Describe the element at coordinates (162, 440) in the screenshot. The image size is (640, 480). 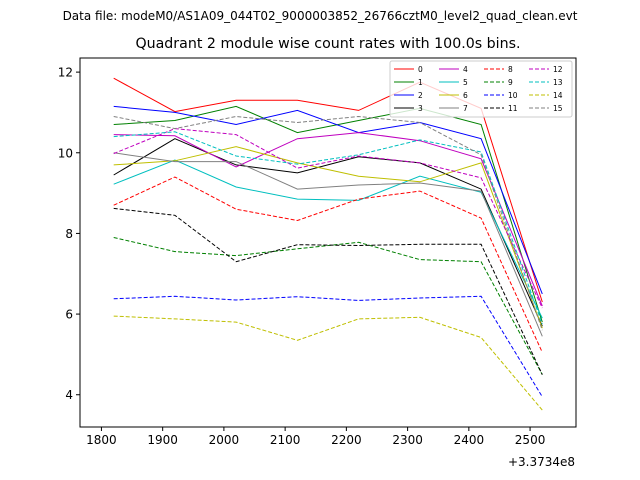
I see `x-tick-label: 1900` at that location.